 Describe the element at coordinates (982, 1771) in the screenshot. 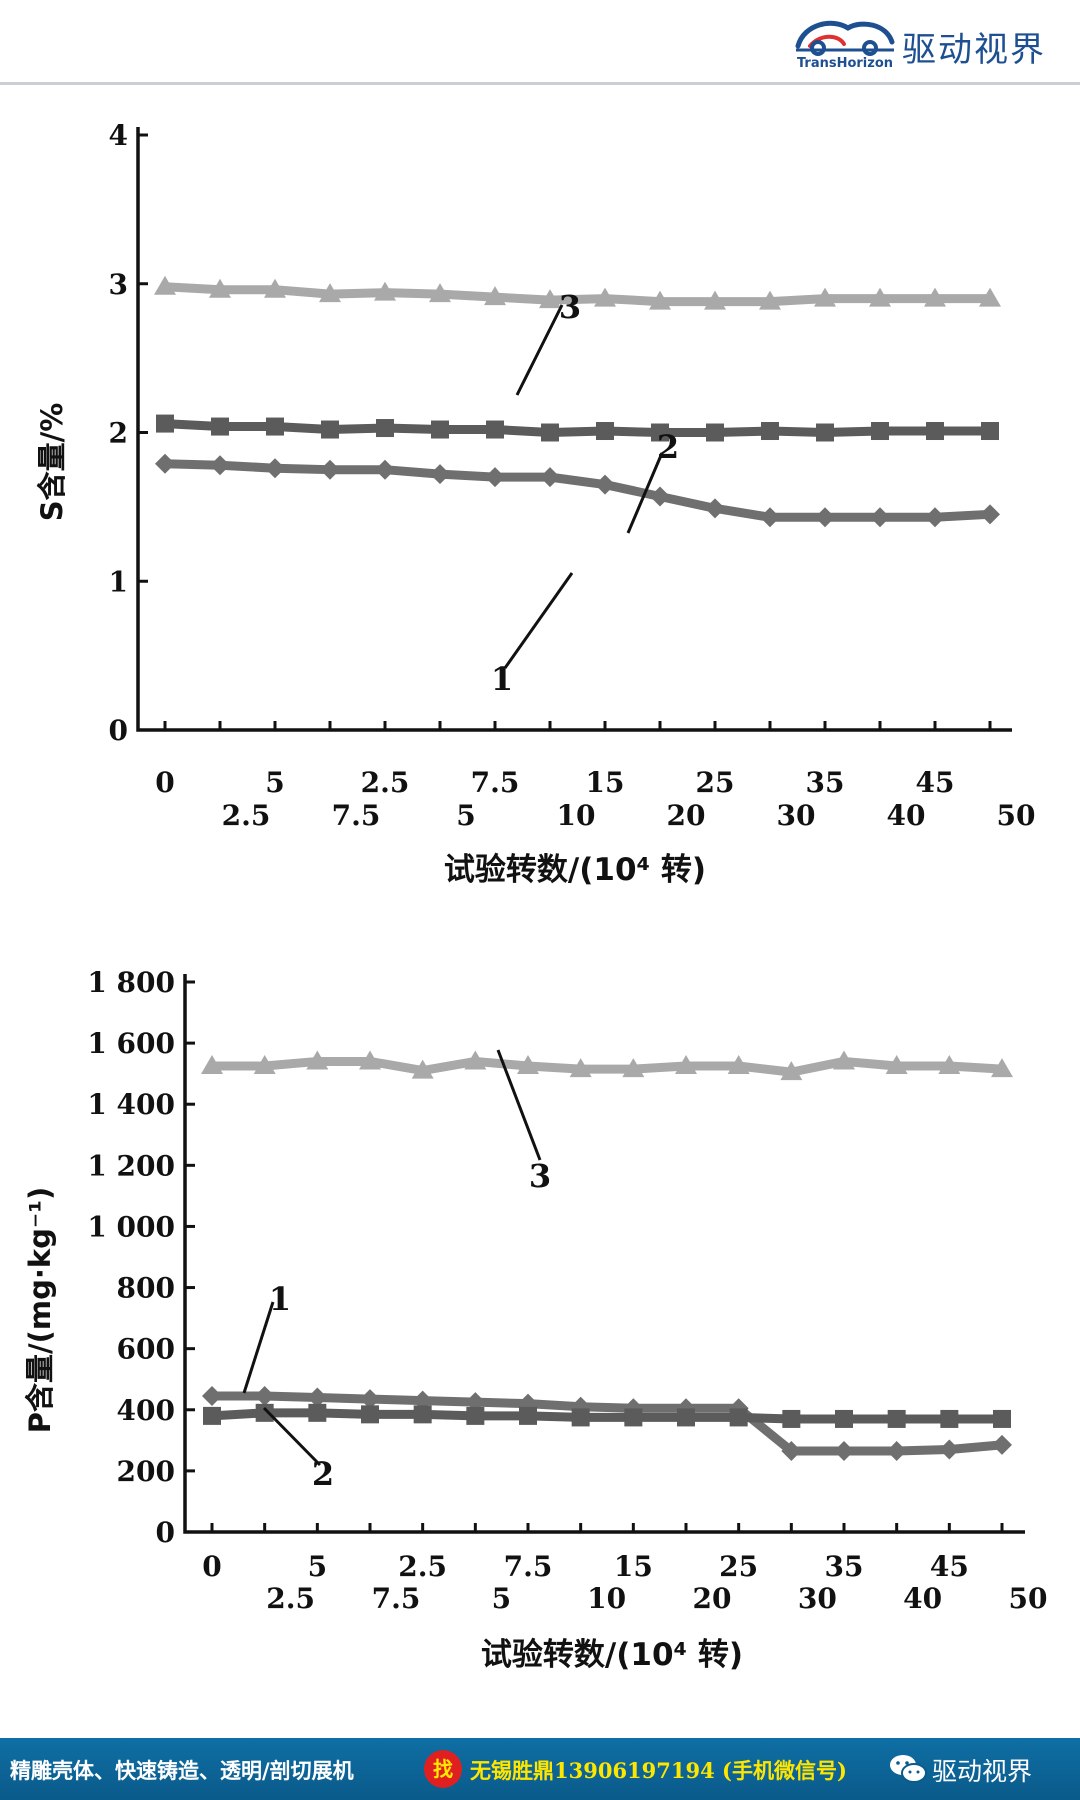

I see `footer-brand: 驱动视界` at that location.